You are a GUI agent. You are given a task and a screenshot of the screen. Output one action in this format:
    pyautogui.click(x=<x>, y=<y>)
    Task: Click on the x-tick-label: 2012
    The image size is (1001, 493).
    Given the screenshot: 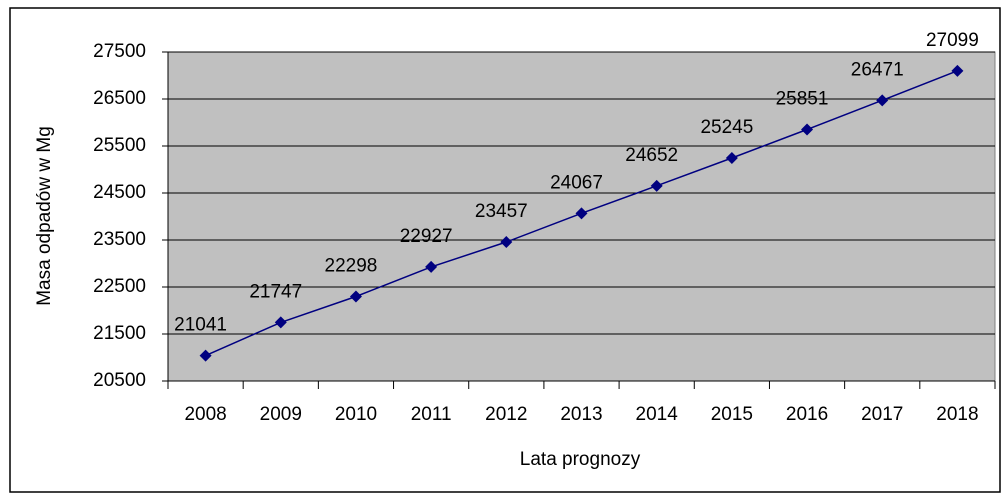 What is the action you would take?
    pyautogui.click(x=506, y=414)
    